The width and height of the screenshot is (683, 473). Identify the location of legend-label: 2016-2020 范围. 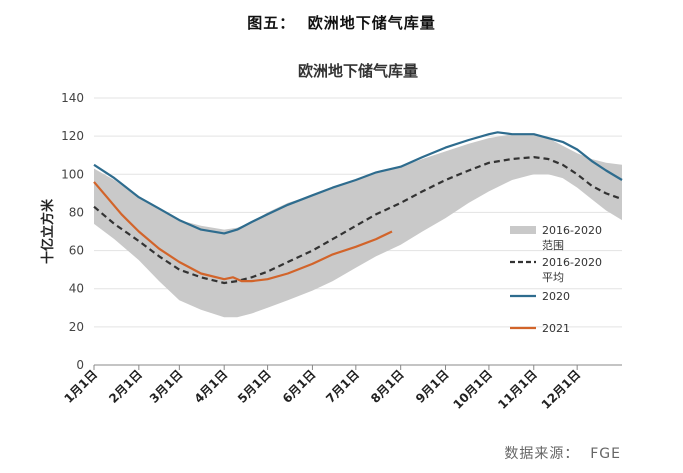
(572, 238).